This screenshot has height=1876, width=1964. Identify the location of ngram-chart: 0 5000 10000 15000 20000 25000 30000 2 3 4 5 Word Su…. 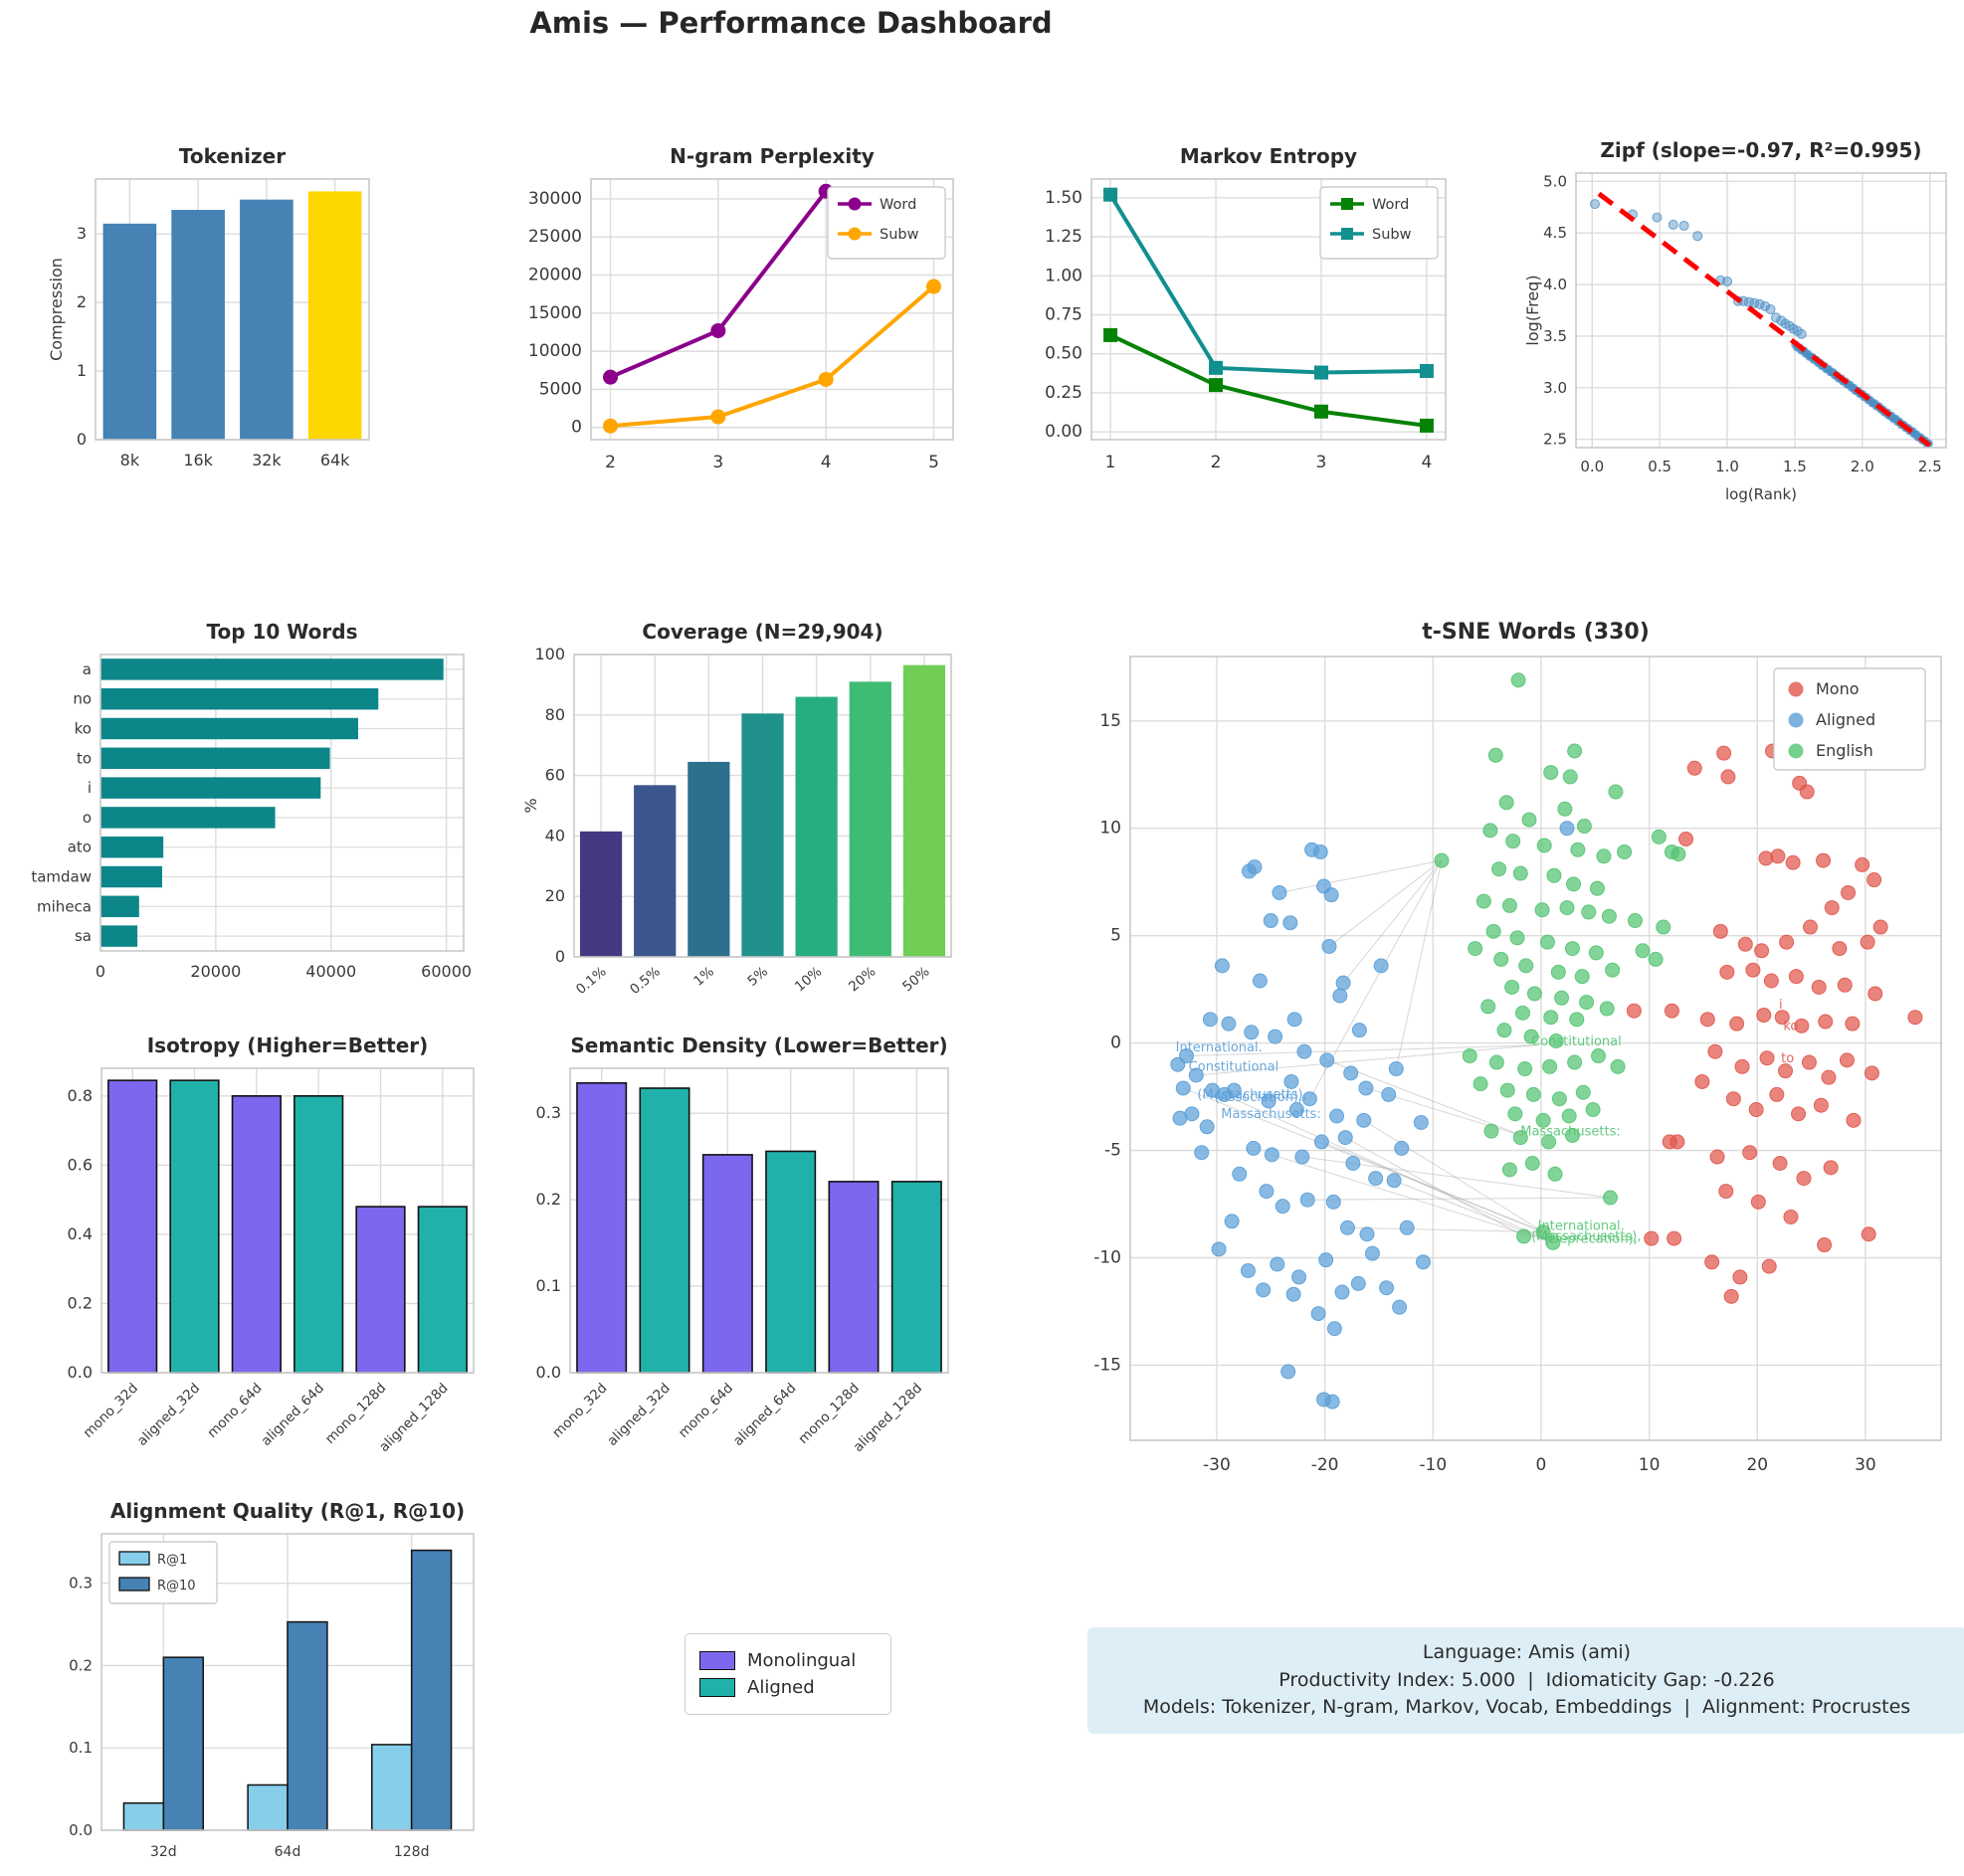
(731, 313).